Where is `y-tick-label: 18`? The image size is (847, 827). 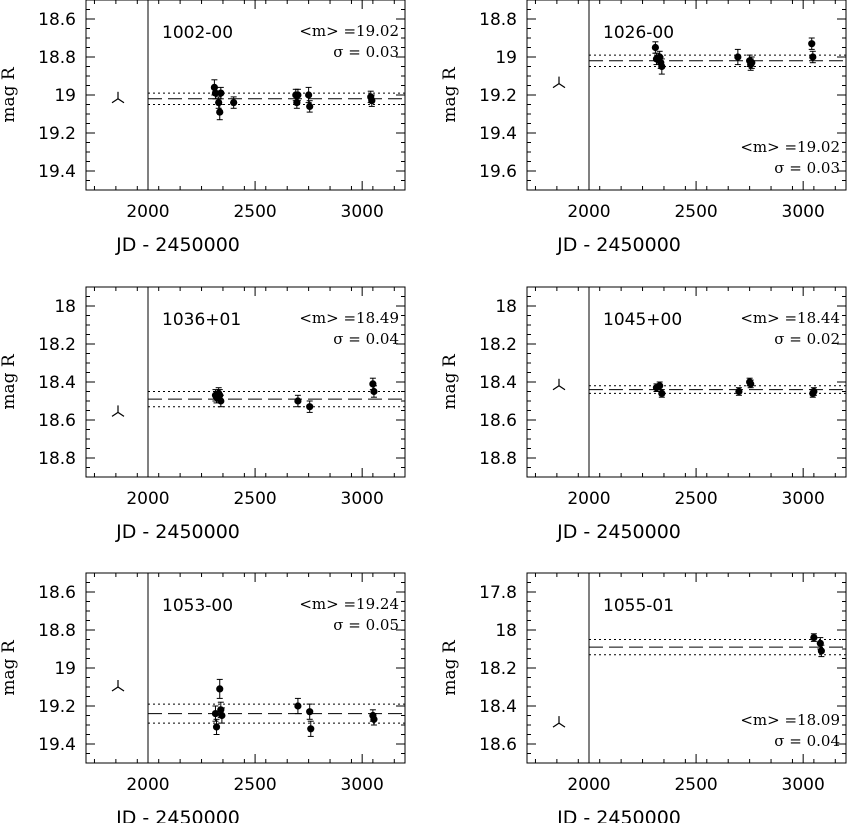 y-tick-label: 18 is located at coordinates (65, 307).